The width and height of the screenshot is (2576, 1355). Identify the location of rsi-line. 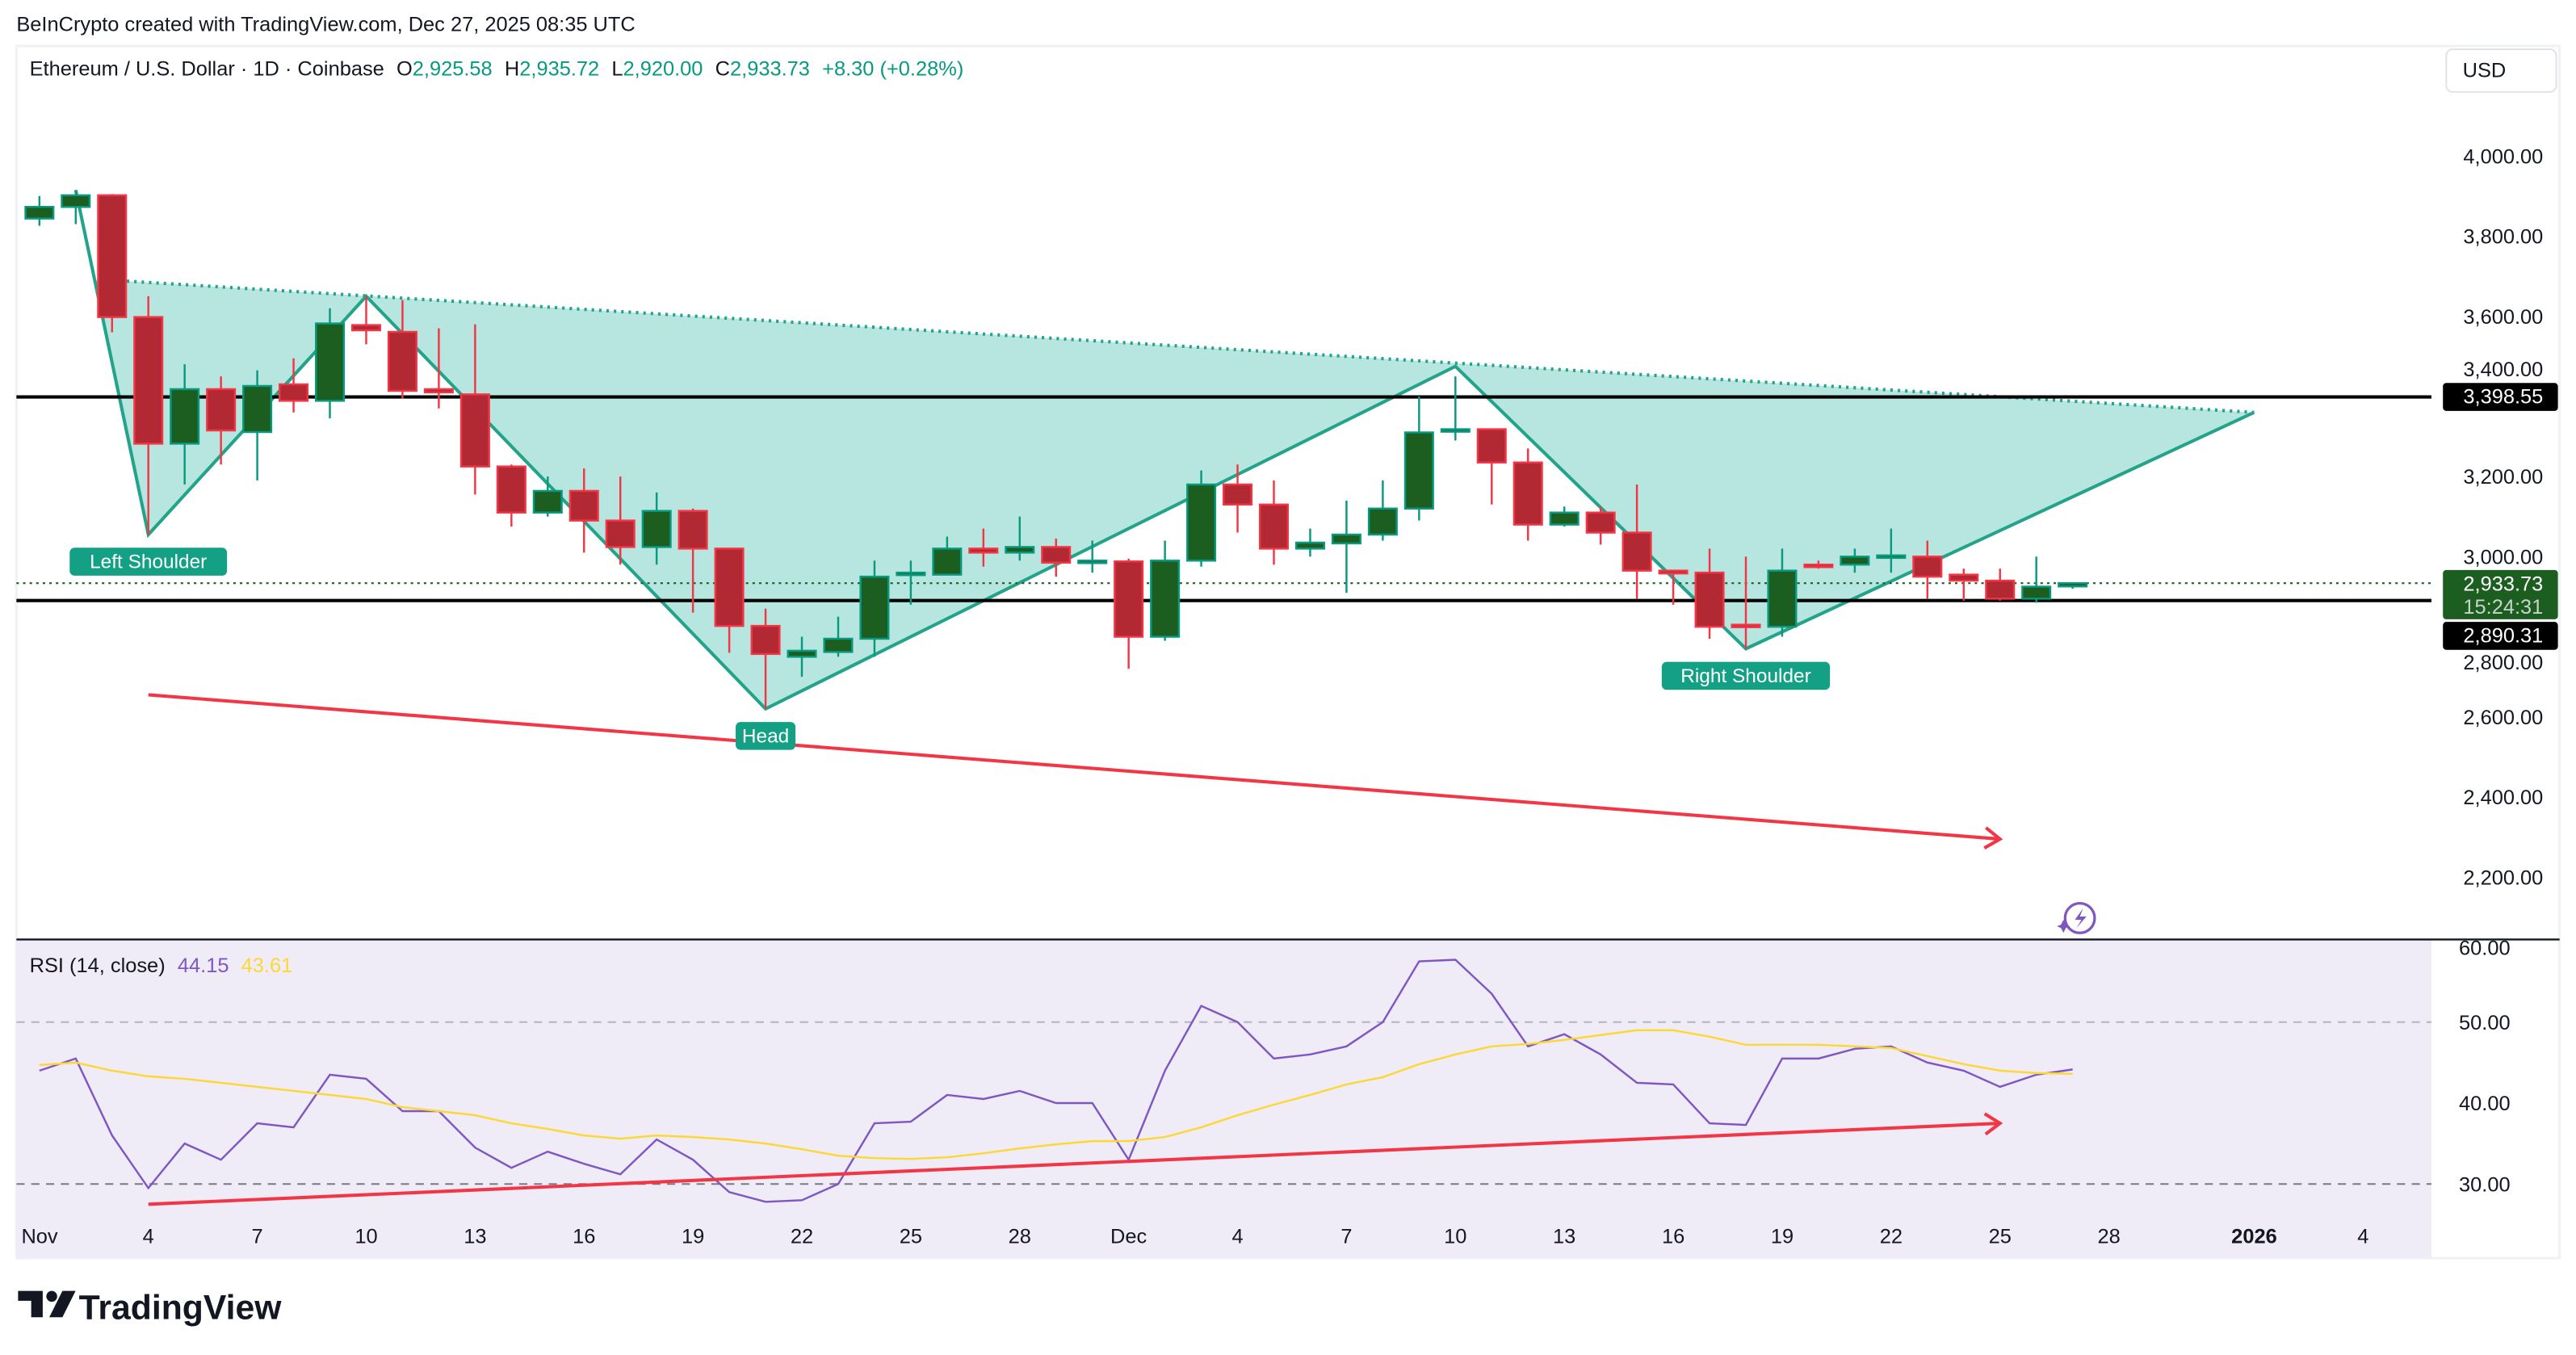
(1056, 1081).